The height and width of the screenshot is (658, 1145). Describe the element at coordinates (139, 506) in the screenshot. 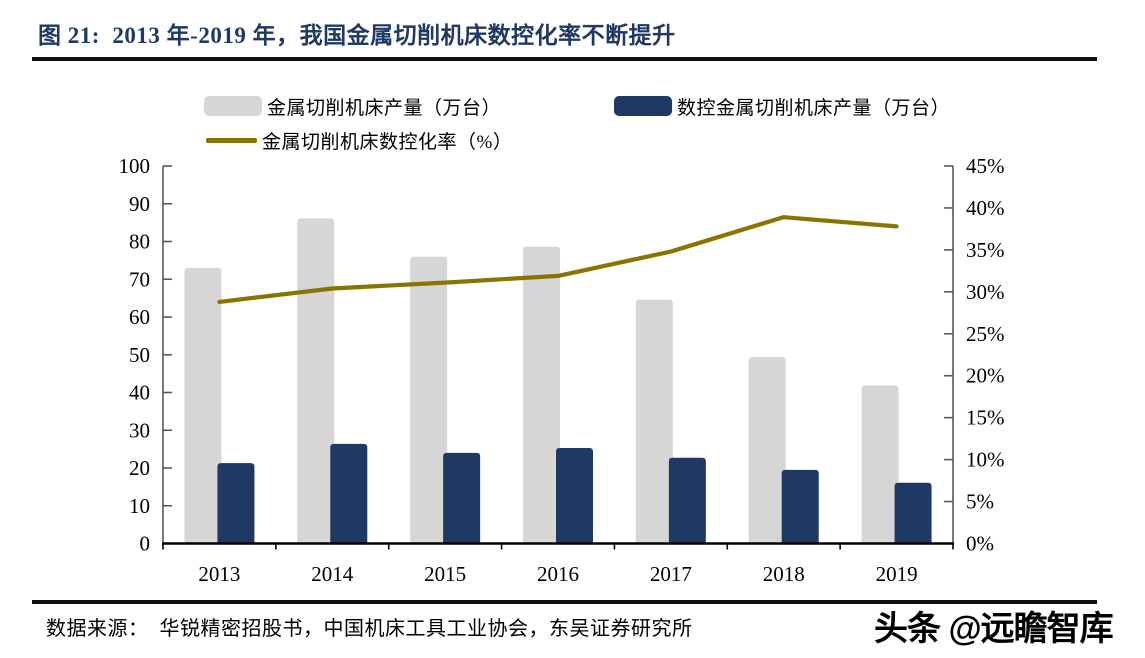

I see `left-axis-label: 10` at that location.